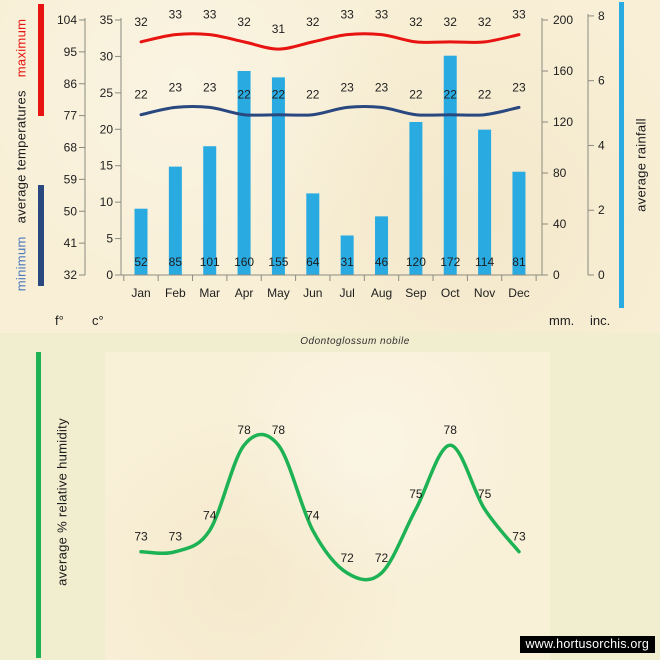 This screenshot has height=660, width=660. Describe the element at coordinates (621, 155) in the screenshot. I see `rainfall-legend-bar` at that location.